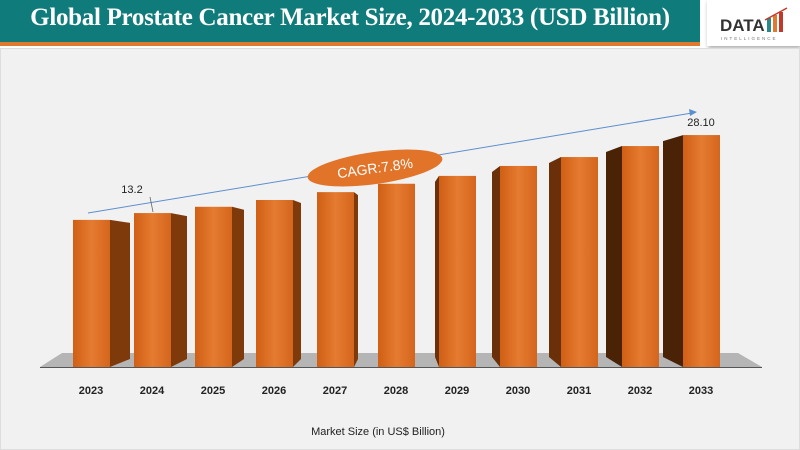 Image resolution: width=800 pixels, height=450 pixels. Describe the element at coordinates (640, 391) in the screenshot. I see `tick-label-2032: 2032` at that location.